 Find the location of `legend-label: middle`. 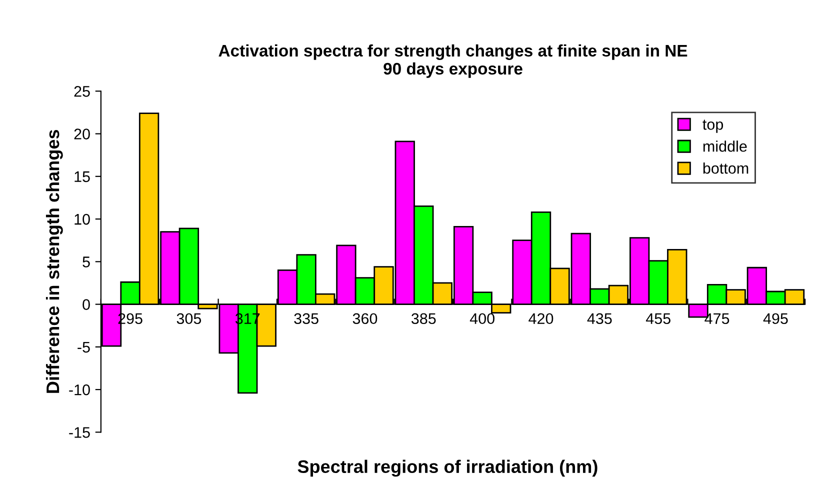

legend-label: middle is located at coordinates (725, 146).